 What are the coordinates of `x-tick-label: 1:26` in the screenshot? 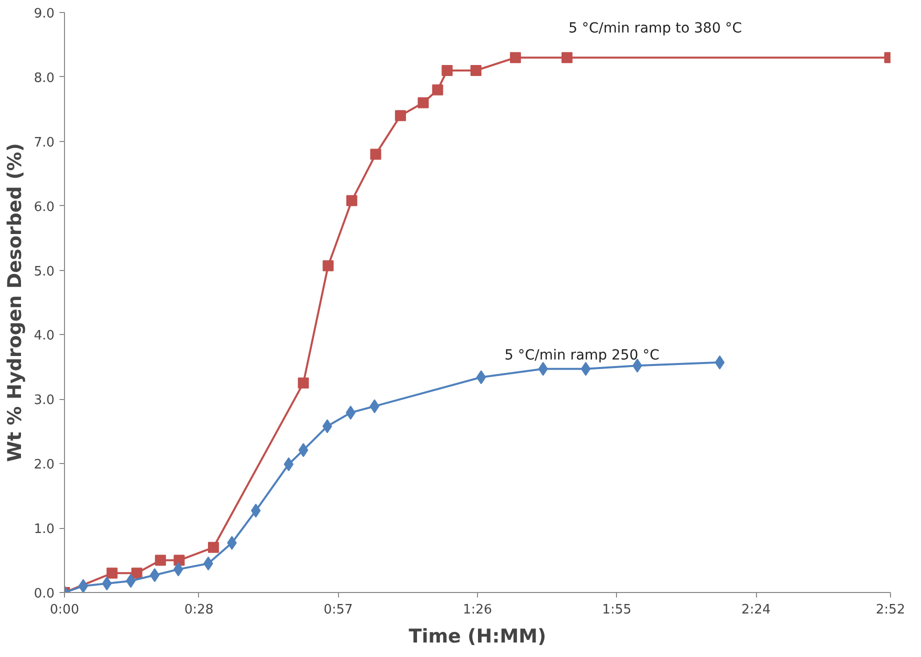 It's located at (477, 610).